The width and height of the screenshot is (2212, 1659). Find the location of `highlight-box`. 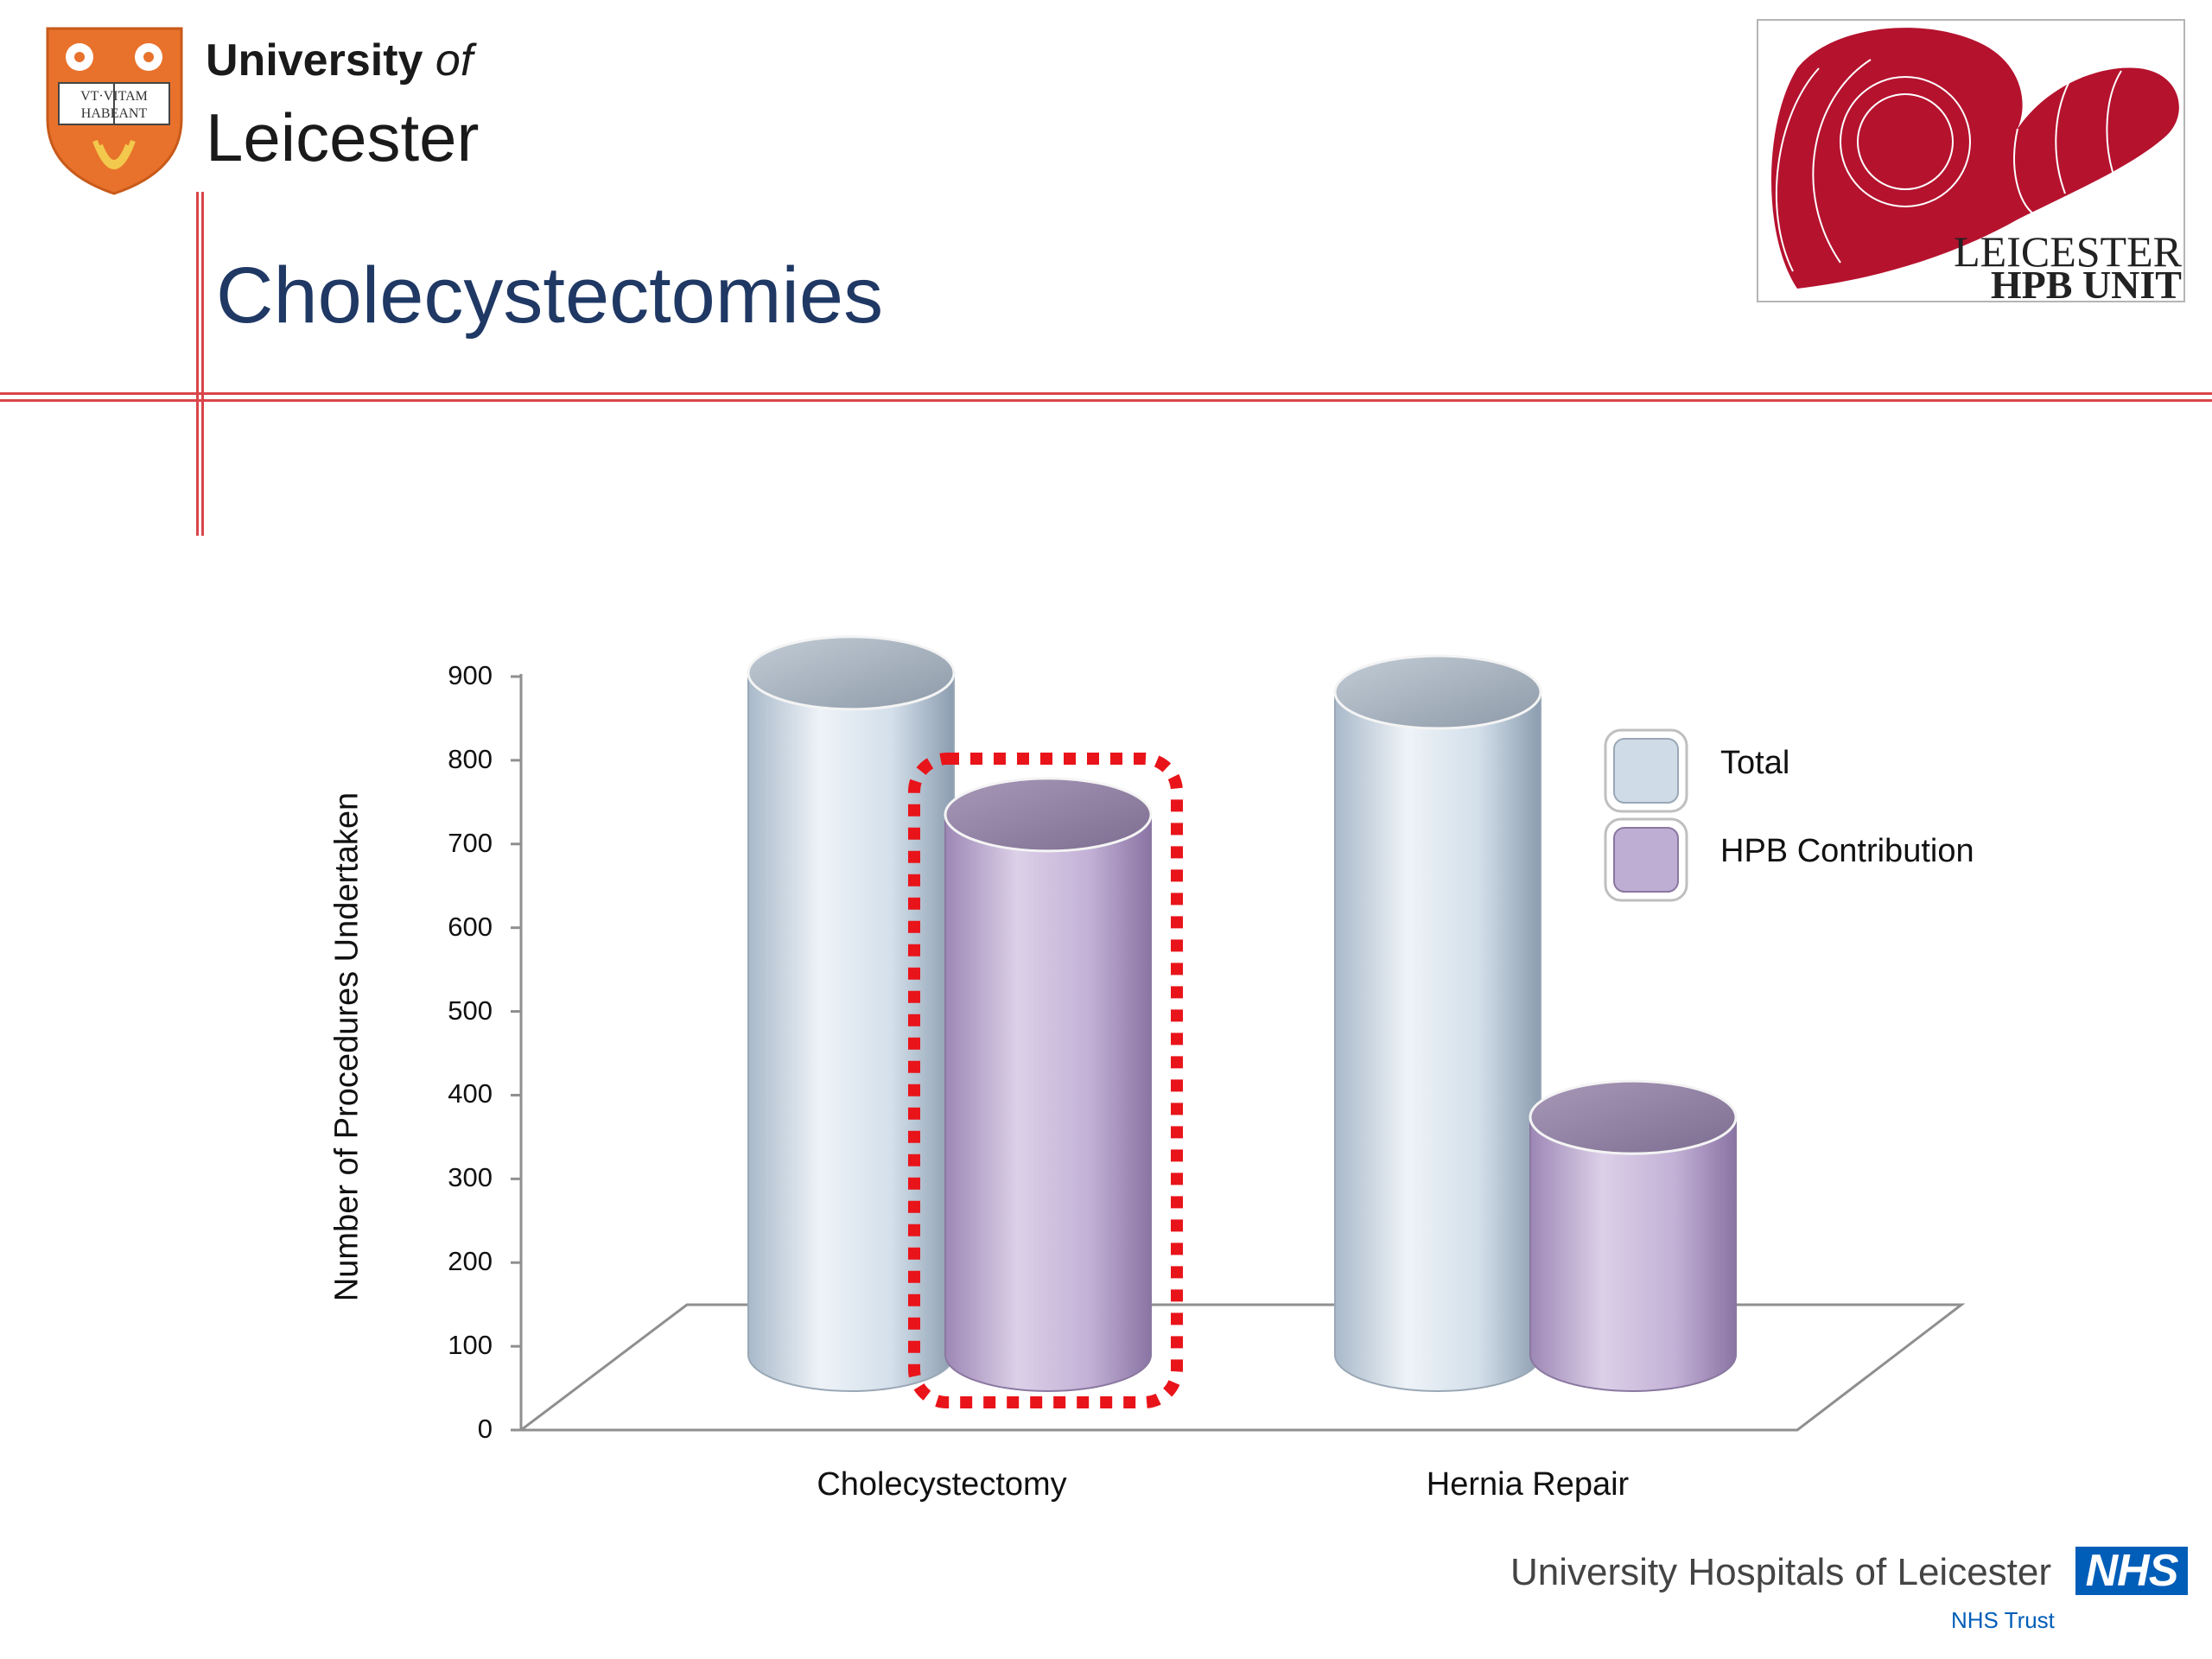

highlight-box is located at coordinates (1045, 1080).